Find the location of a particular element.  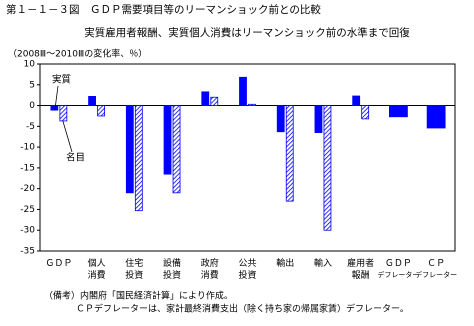

y-tick-label: 10 is located at coordinates (30, 65).